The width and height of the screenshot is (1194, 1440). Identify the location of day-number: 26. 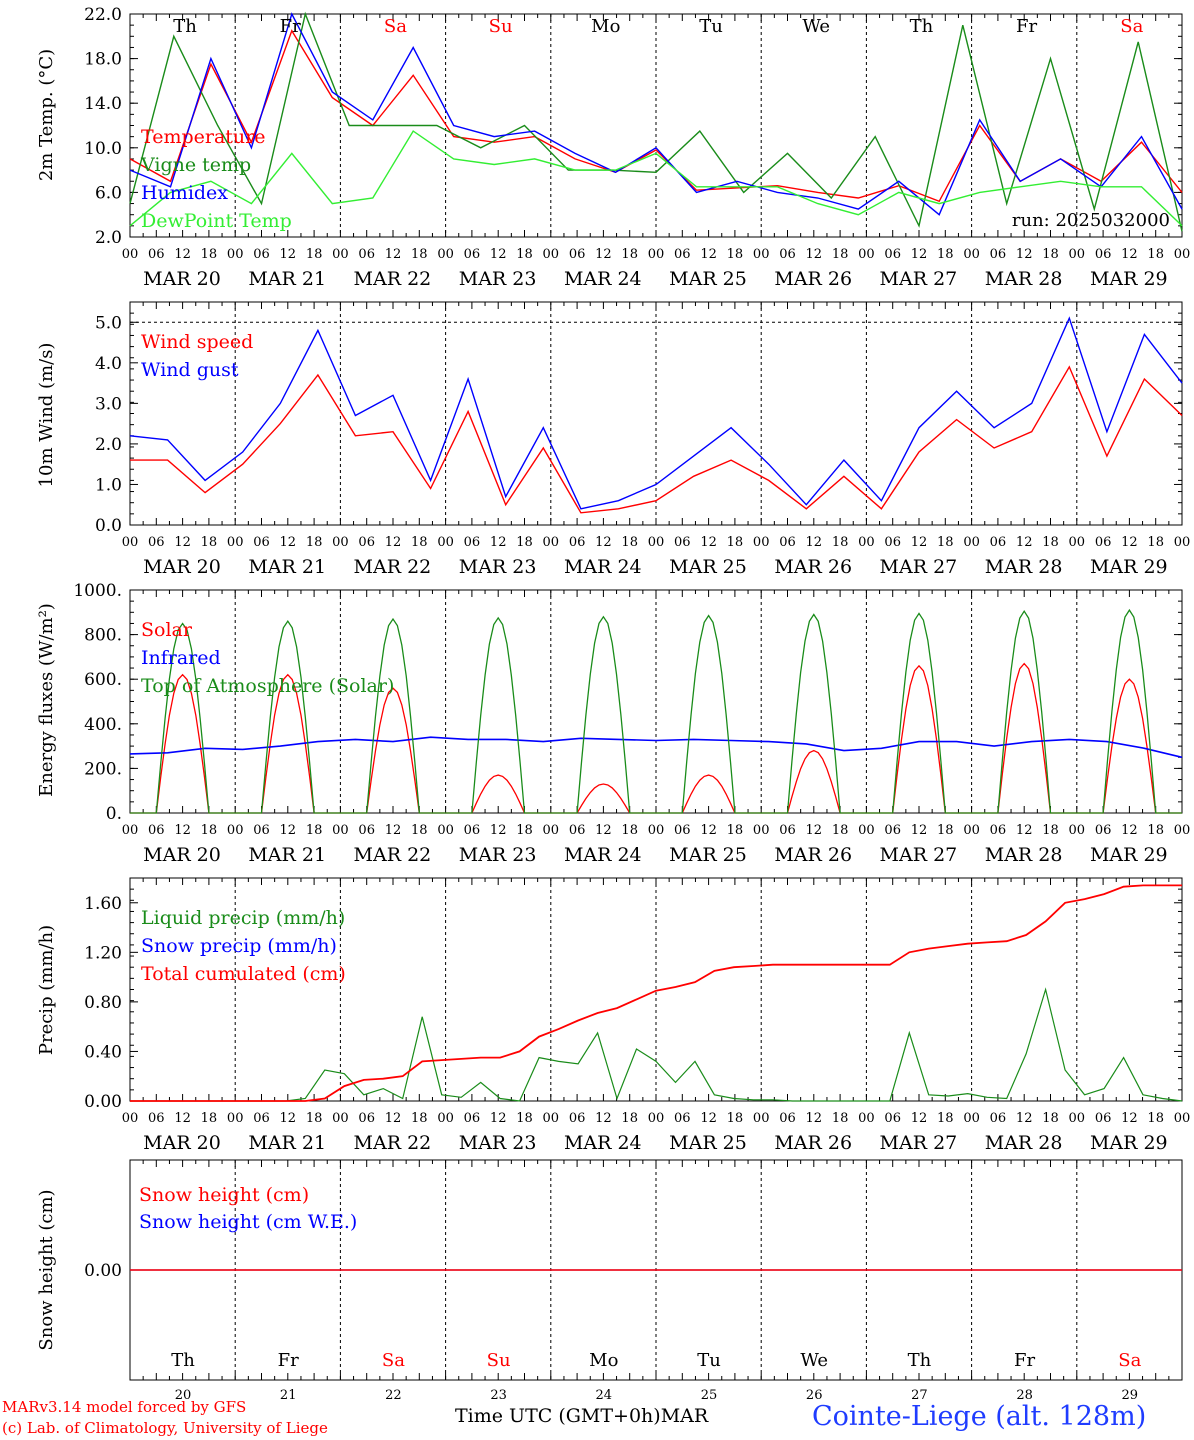
(814, 1395).